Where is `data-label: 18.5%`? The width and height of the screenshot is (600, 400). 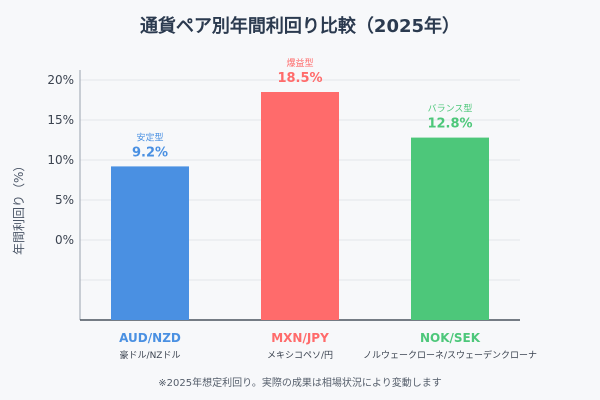 data-label: 18.5% is located at coordinates (299, 78).